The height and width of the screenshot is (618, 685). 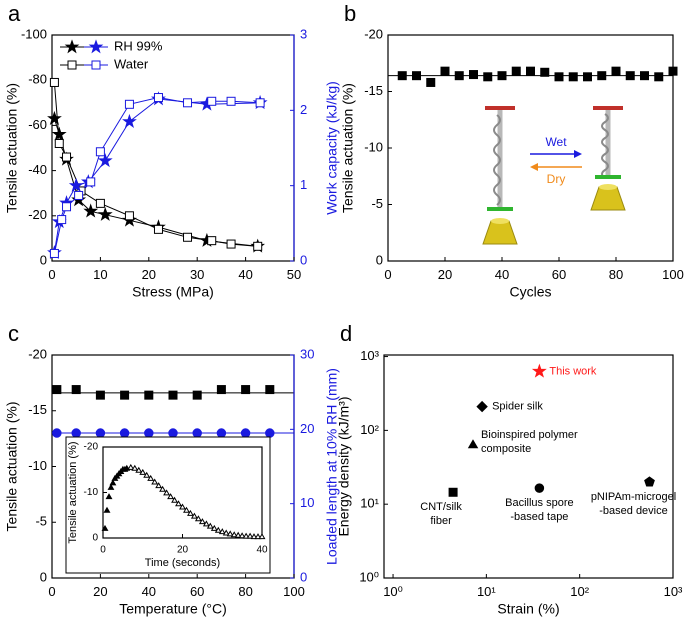 I want to click on twist, so click(x=605, y=146).